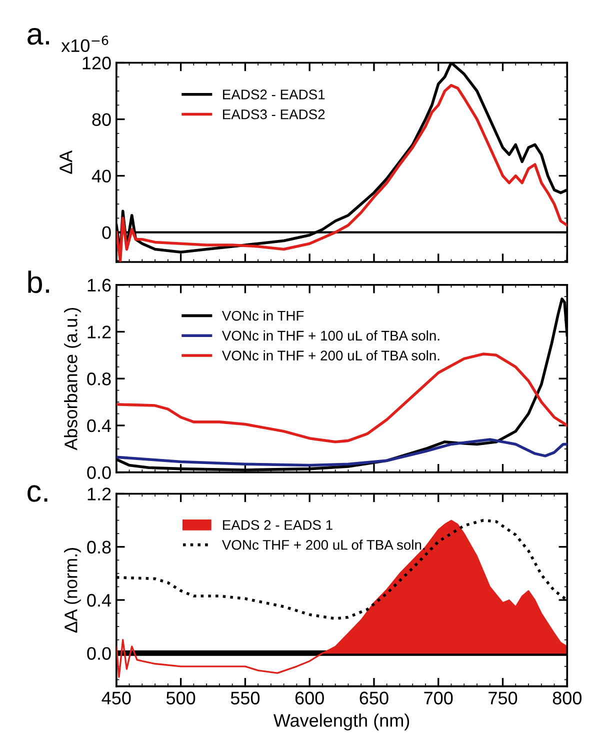  What do you see at coordinates (274, 114) in the screenshot?
I see `legend-label: EADS3 - EADS2` at bounding box center [274, 114].